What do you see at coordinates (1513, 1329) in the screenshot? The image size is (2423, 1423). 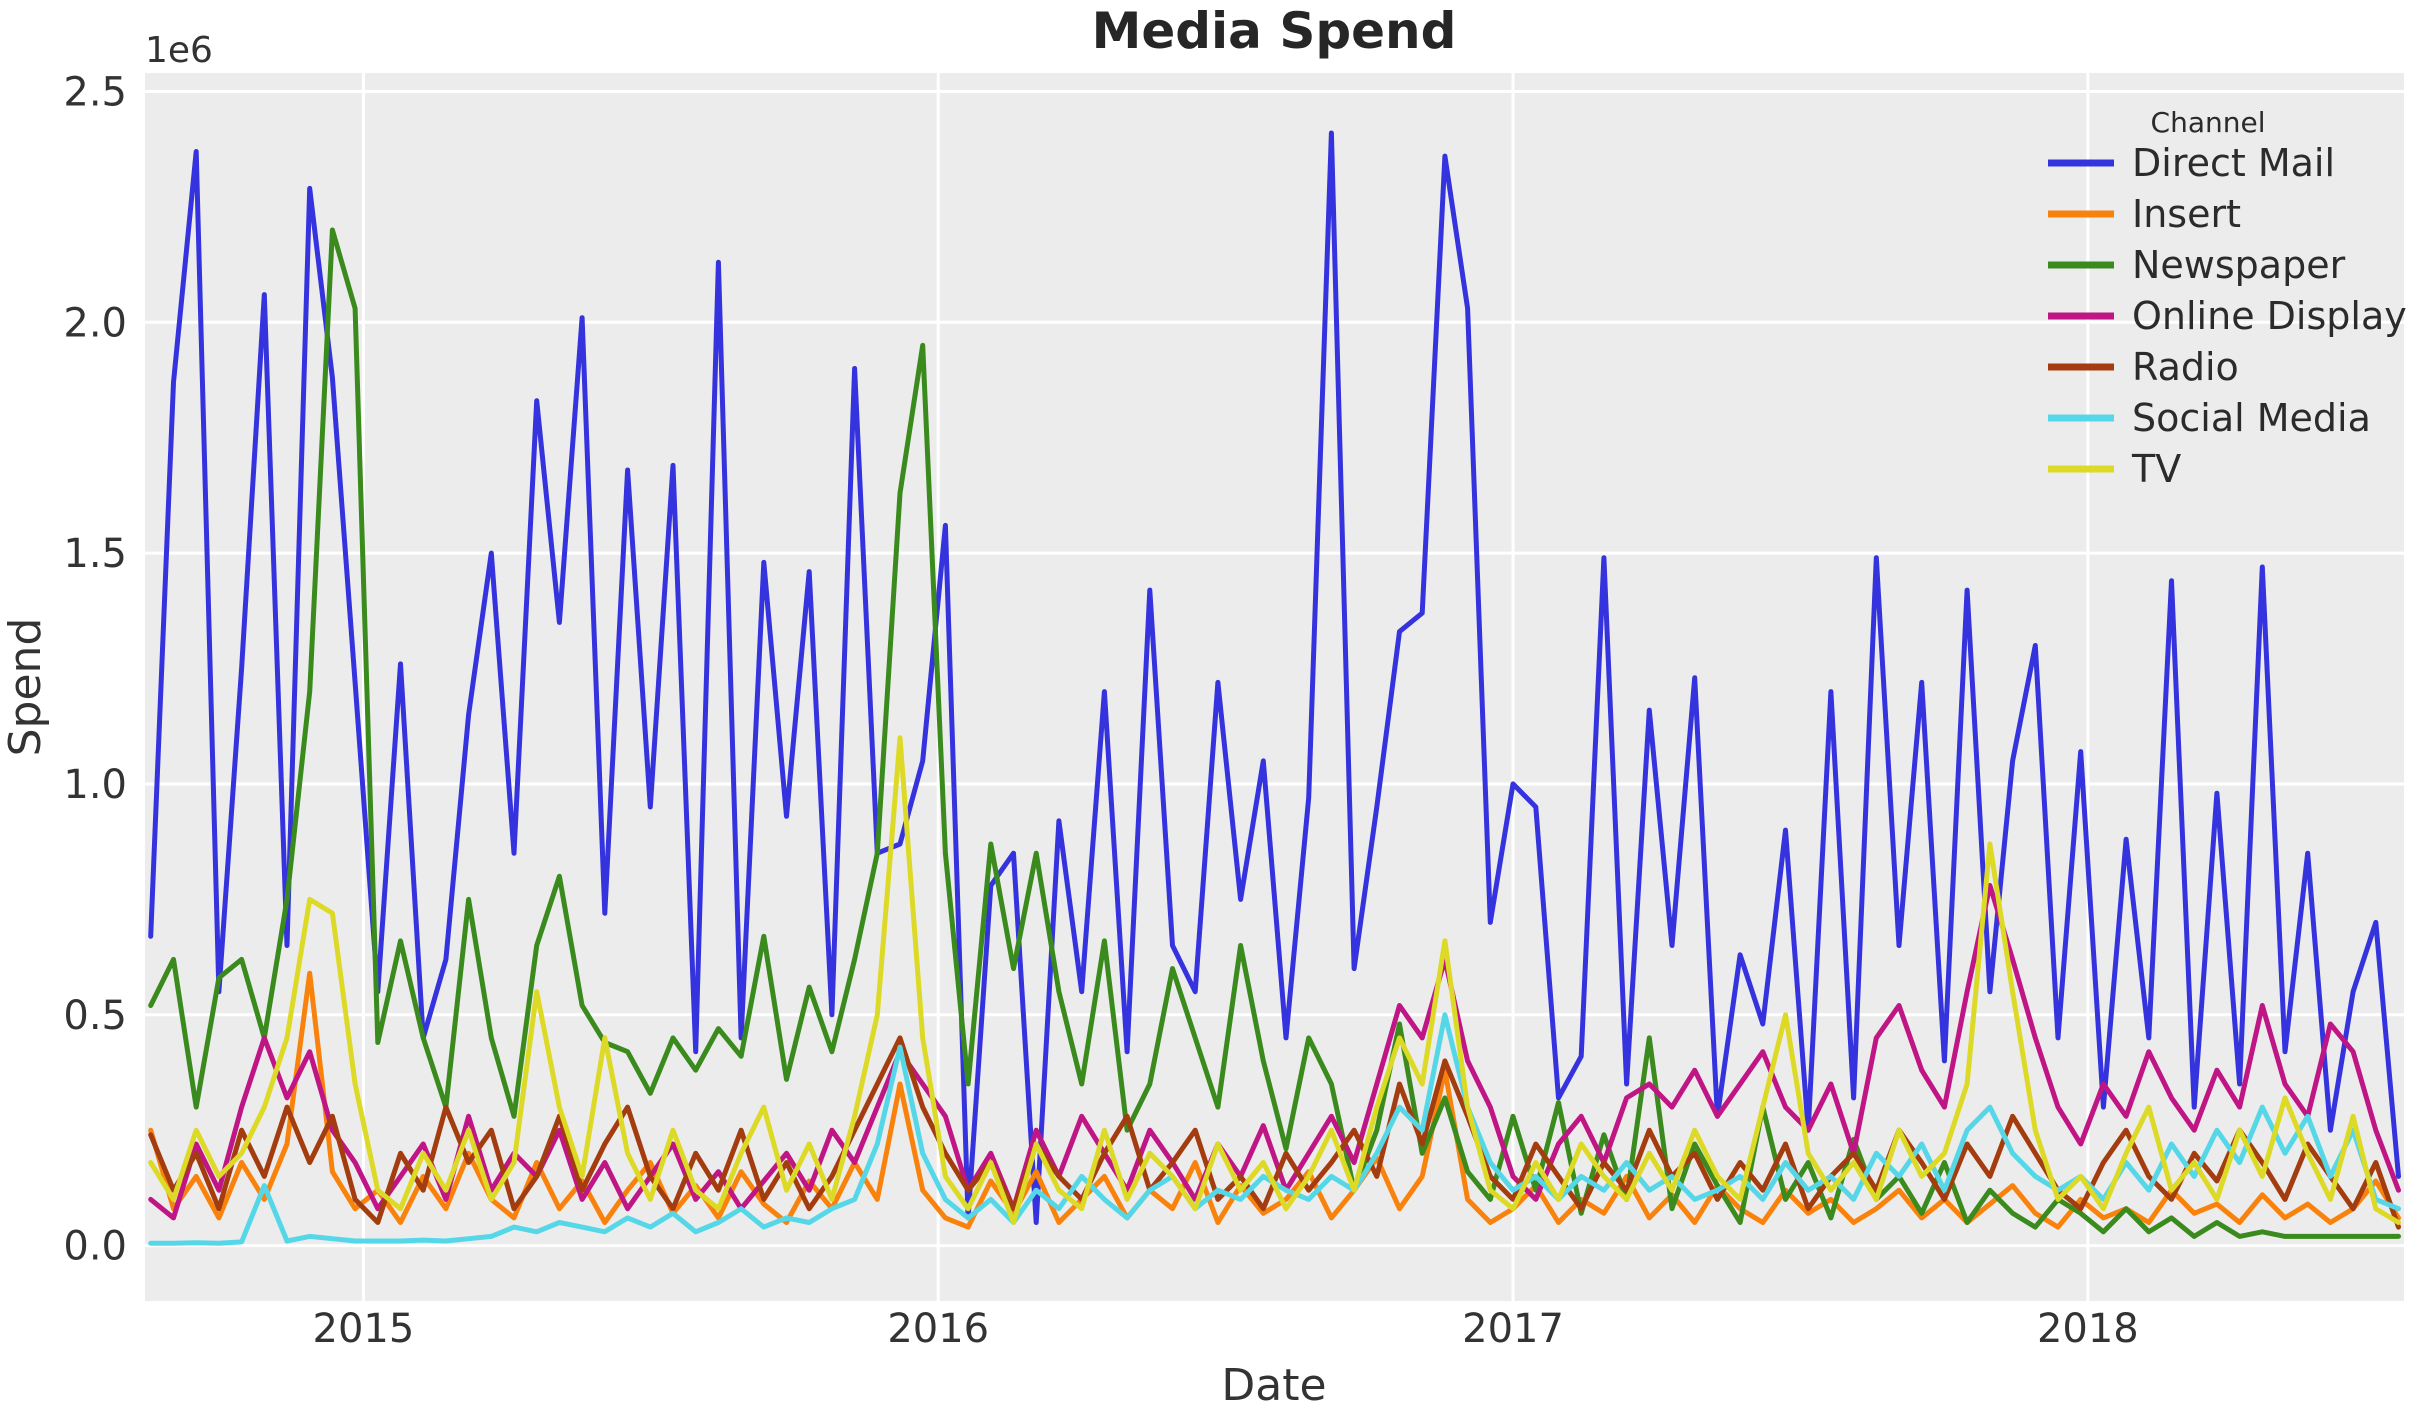 I see `x-tick-label-2017: 2017` at bounding box center [1513, 1329].